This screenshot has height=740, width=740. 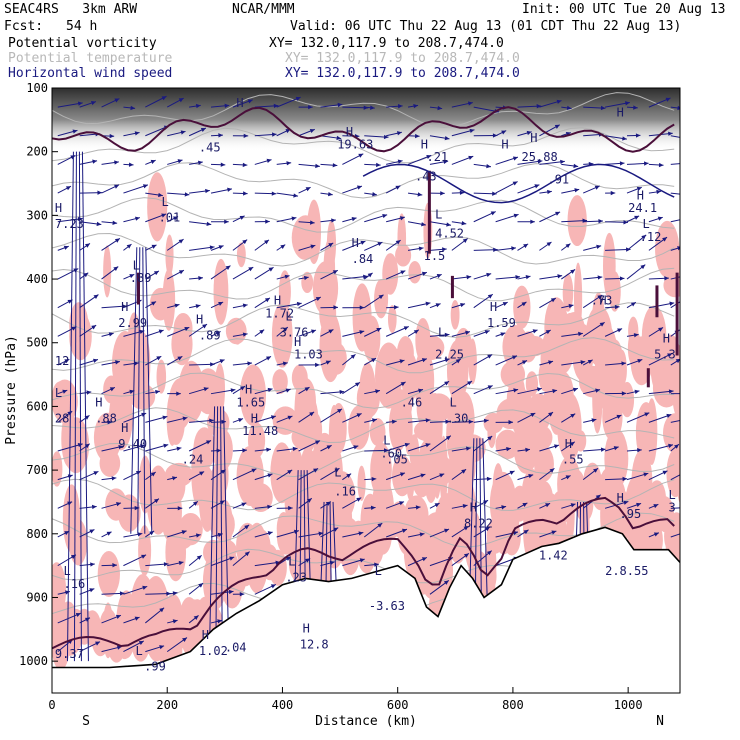 I want to click on extrema-label: 11.48, so click(x=260, y=431).